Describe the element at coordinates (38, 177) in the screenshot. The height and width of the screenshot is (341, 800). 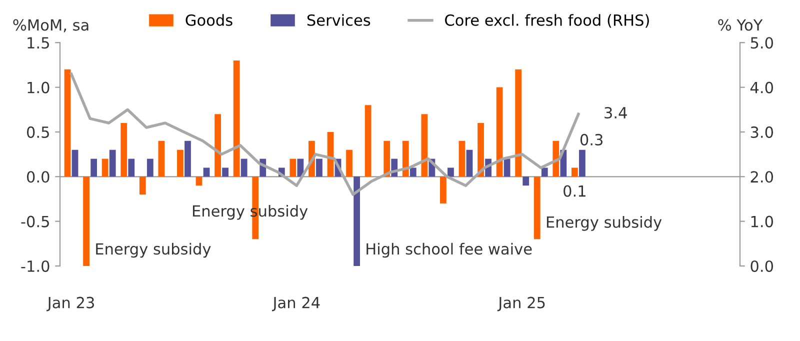
I see `y-tick-label: 0.0` at that location.